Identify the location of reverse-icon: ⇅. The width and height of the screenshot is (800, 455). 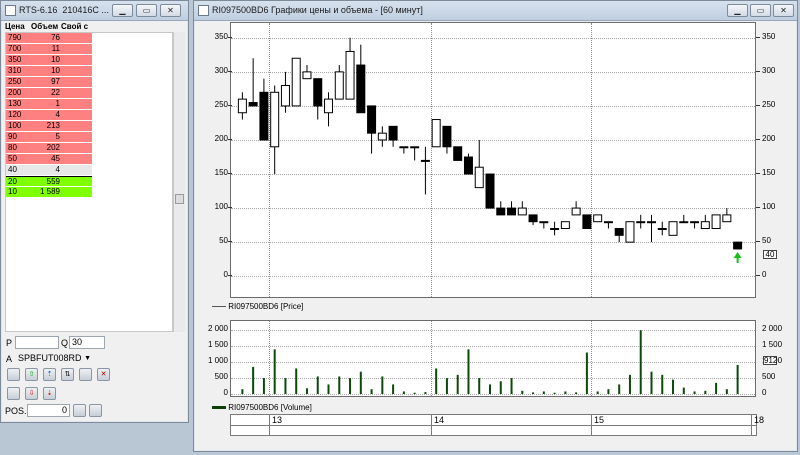
(67, 374).